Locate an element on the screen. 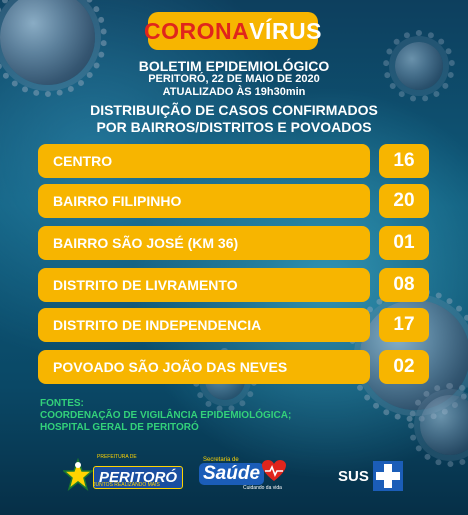 Image resolution: width=468 pixels, height=515 pixels. heart-icon is located at coordinates (274, 470).